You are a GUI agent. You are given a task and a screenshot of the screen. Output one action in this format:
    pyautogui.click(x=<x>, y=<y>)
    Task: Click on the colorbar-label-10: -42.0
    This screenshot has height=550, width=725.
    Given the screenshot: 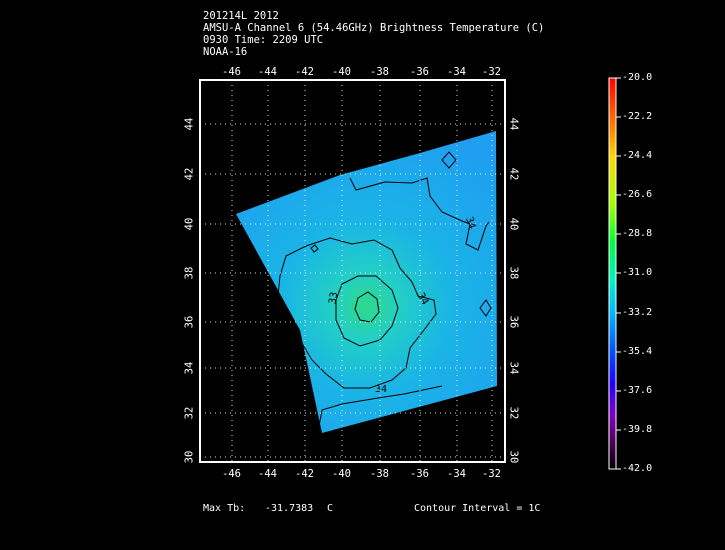 What is the action you would take?
    pyautogui.click(x=637, y=468)
    